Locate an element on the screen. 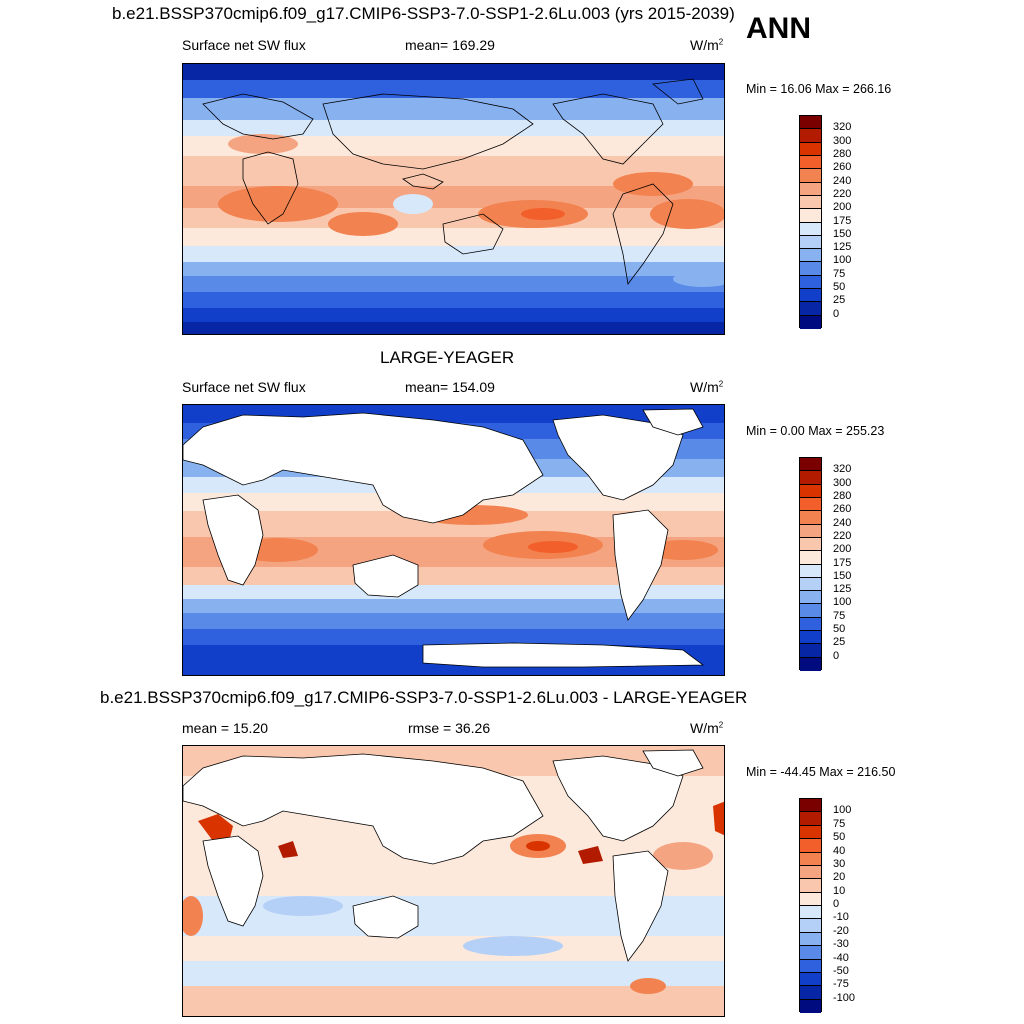 Image resolution: width=1024 pixels, height=1024 pixels. panel3-colorbar is located at coordinates (810, 905).